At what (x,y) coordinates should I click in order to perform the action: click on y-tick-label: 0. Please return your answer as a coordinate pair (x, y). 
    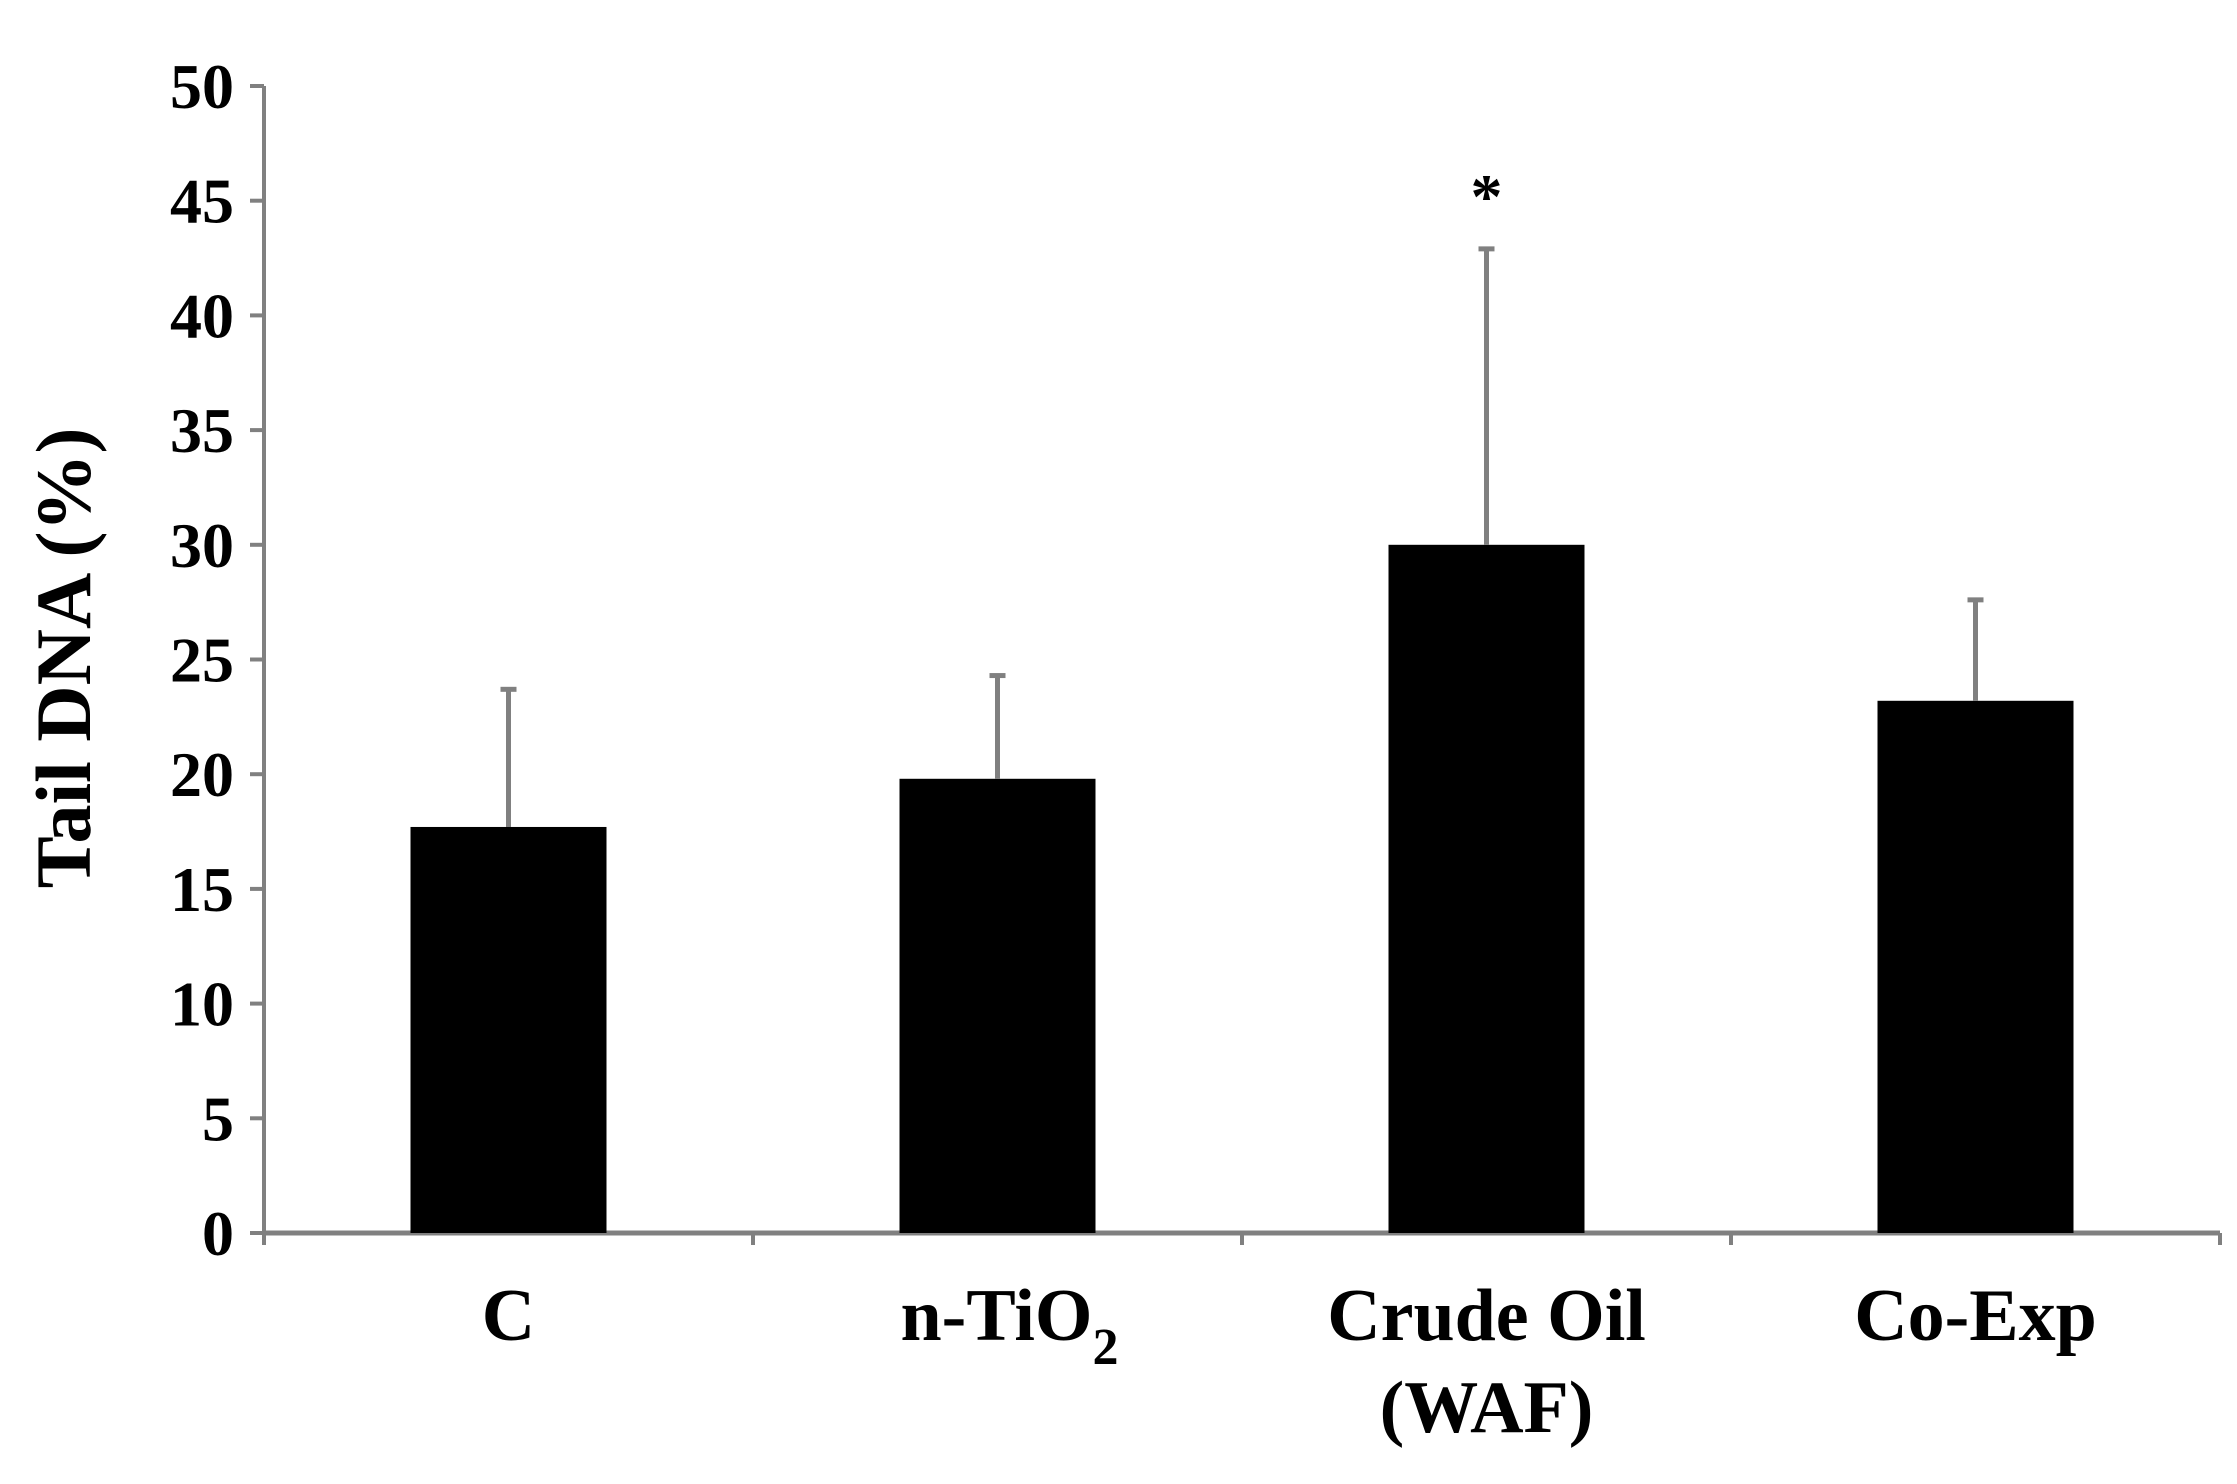
    Looking at the image, I should click on (218, 1233).